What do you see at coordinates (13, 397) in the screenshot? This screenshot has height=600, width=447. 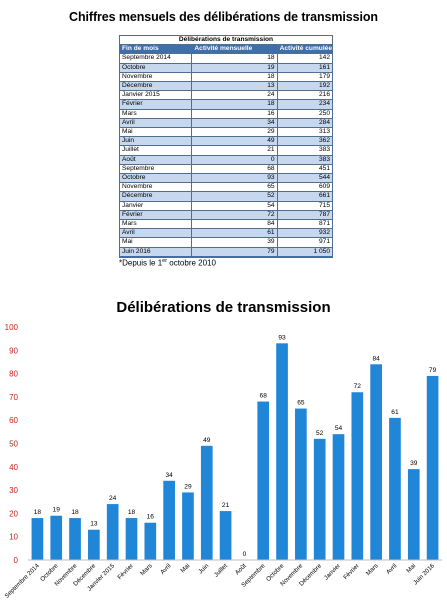 I see `y-tick-label: 70` at bounding box center [13, 397].